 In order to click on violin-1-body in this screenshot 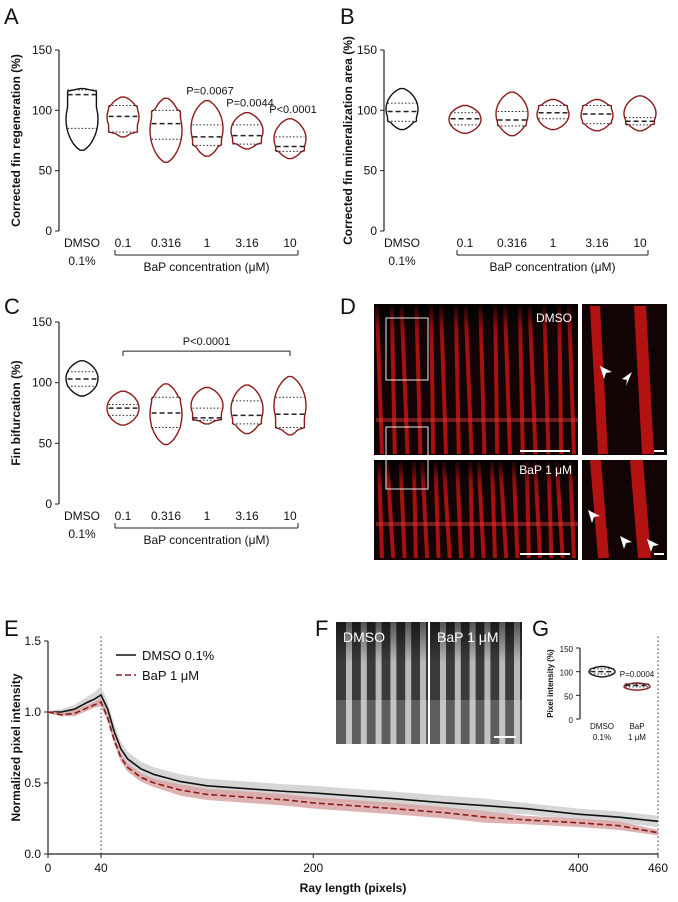, I will do `click(123, 408)`.